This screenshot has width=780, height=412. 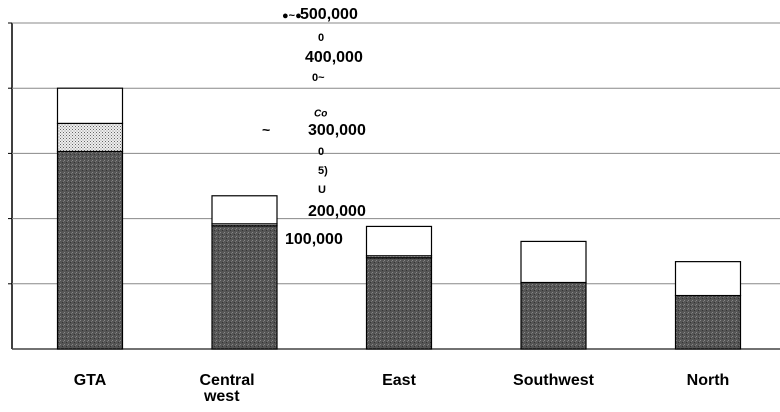 I want to click on x-tick-label: North, so click(x=708, y=380).